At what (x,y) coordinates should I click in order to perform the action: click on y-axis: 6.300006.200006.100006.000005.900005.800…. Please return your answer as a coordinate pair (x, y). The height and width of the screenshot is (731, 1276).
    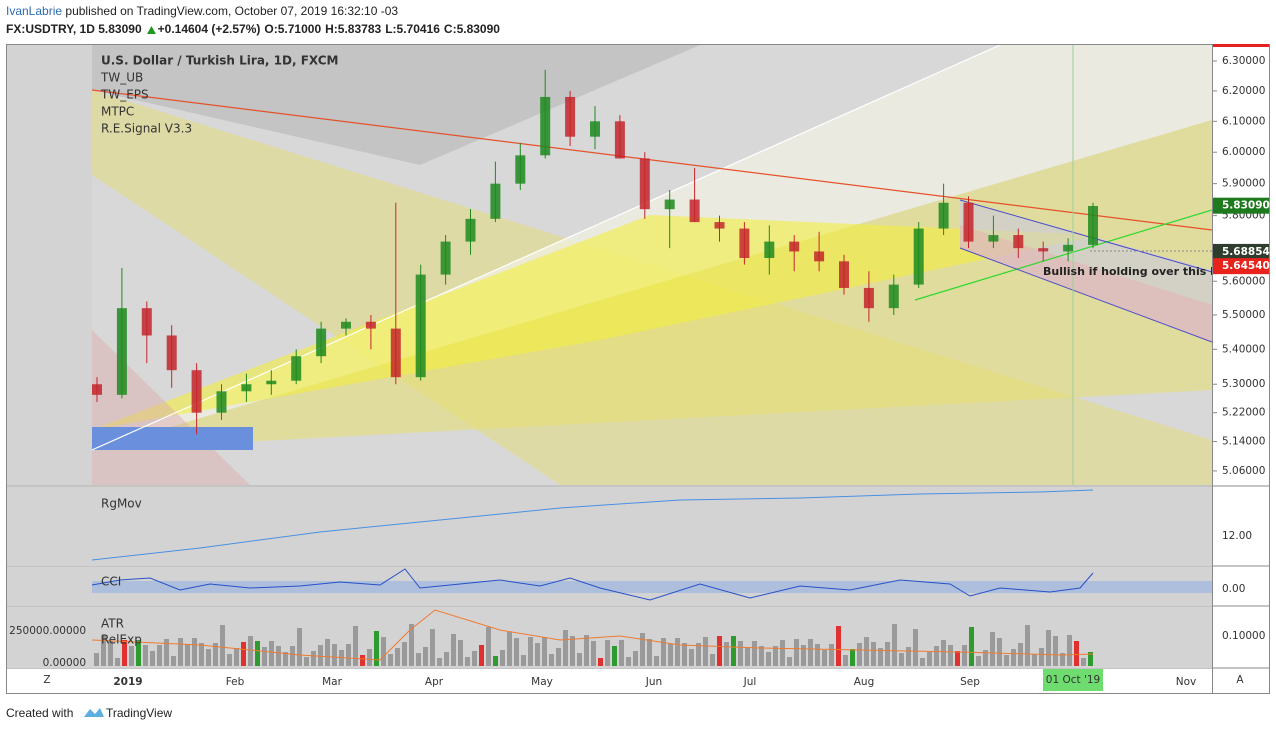
    Looking at the image, I should click on (1241, 266).